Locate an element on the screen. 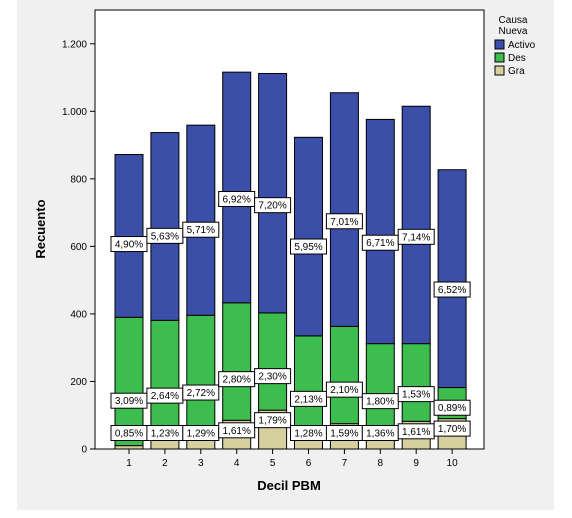 This screenshot has height=518, width=572. x-tick-label: 8 is located at coordinates (381, 463).